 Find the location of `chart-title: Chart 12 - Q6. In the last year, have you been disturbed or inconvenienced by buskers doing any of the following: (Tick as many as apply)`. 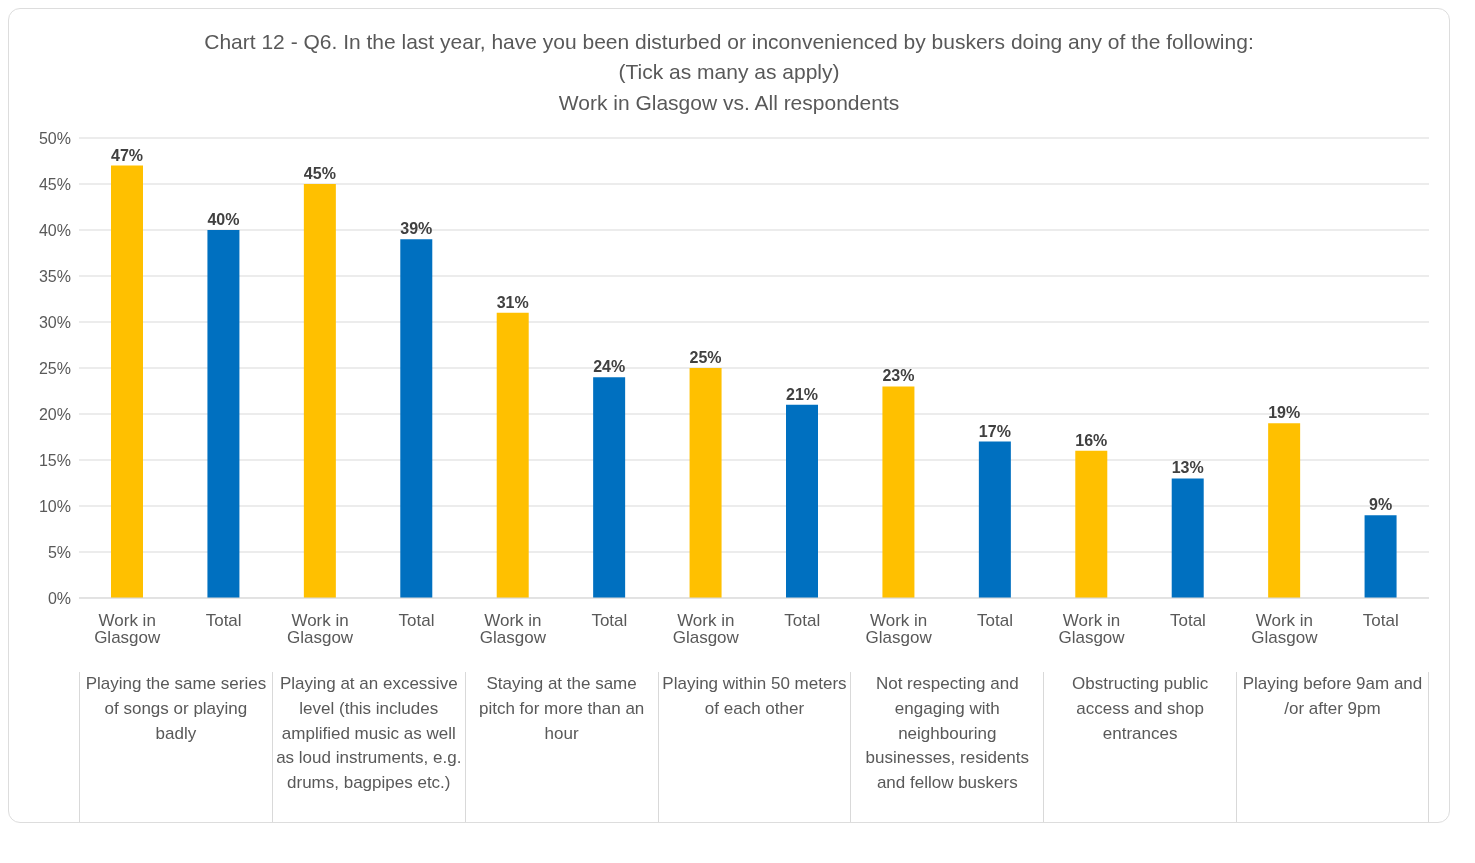

chart-title: Chart 12 - Q6. In the last year, have you been disturbed or inconvenienced by buskers doing any of the following: (Tick as many as apply) is located at coordinates (729, 57).